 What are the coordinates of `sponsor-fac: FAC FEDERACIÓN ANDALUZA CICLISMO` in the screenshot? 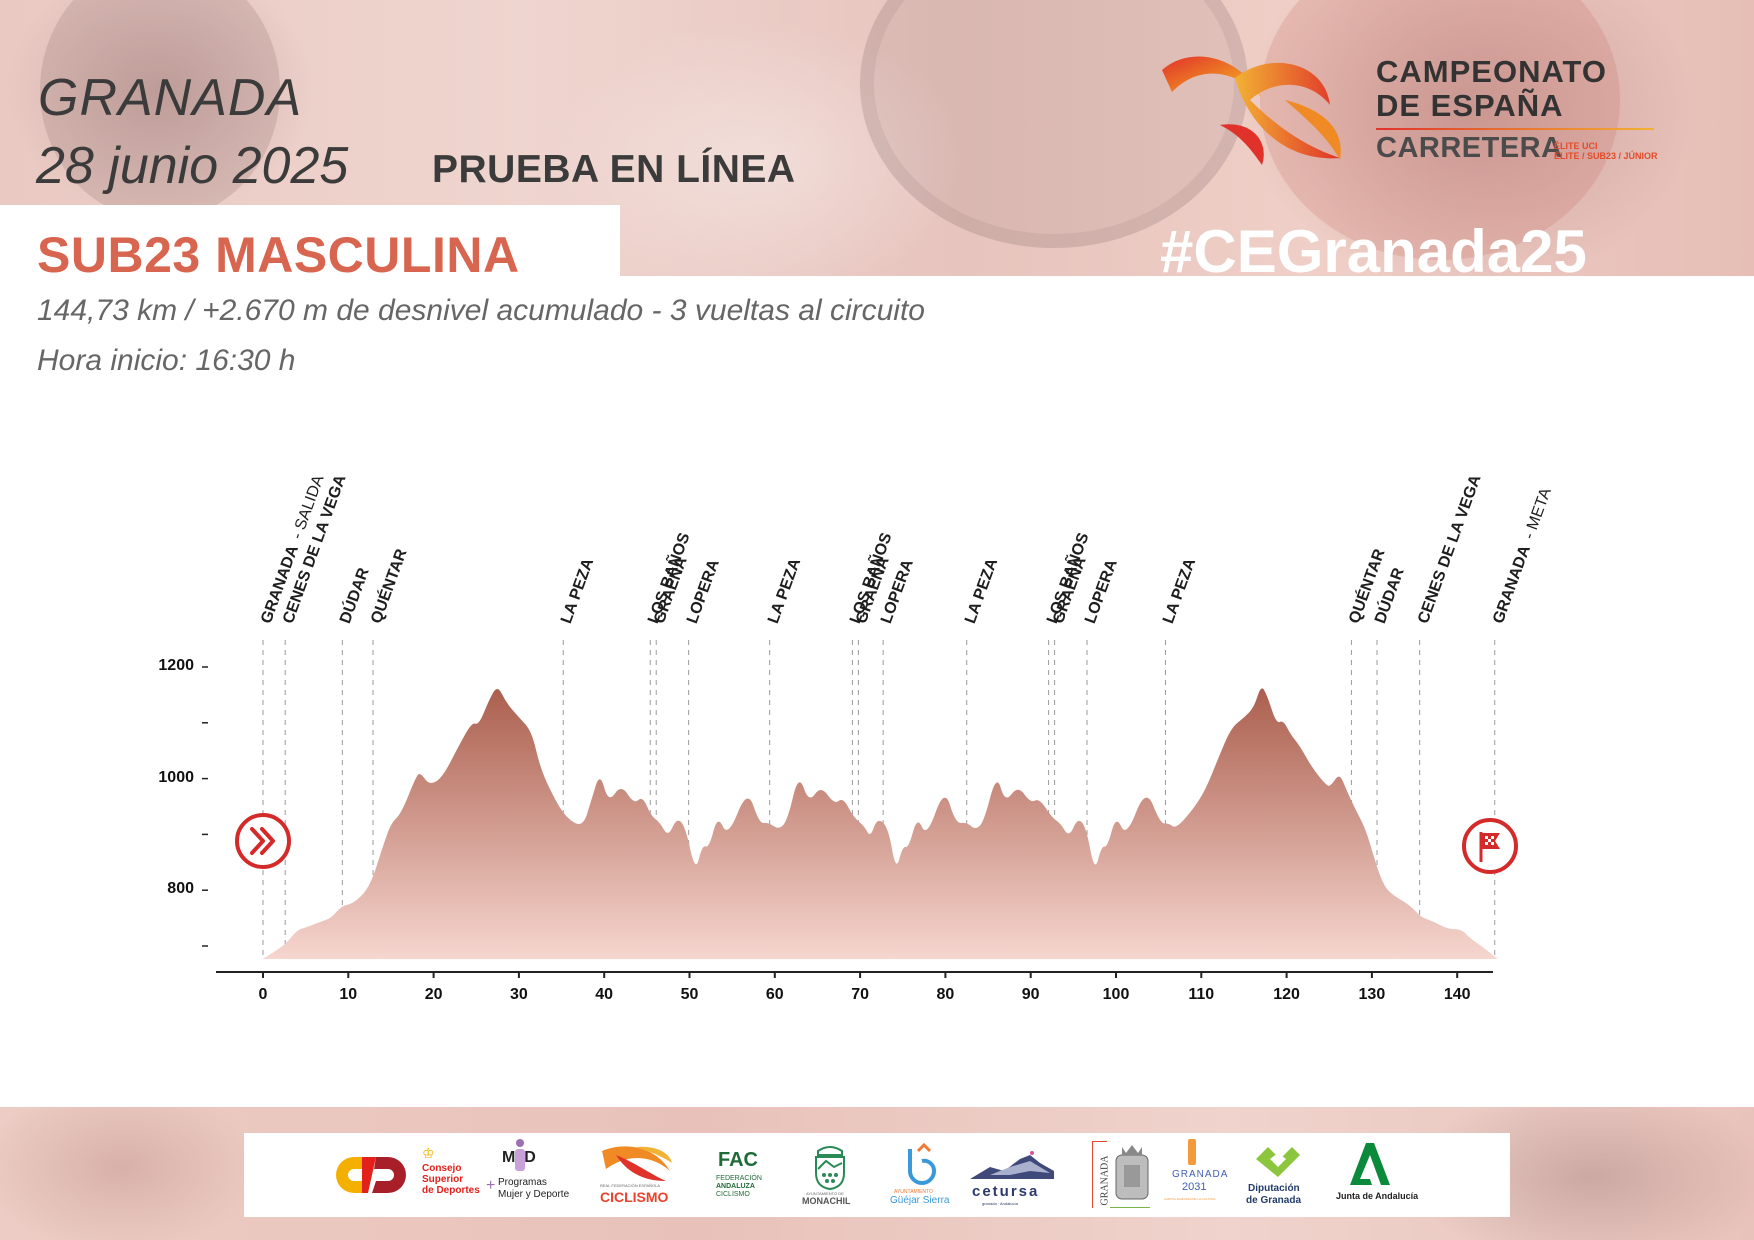 It's located at (744, 1175).